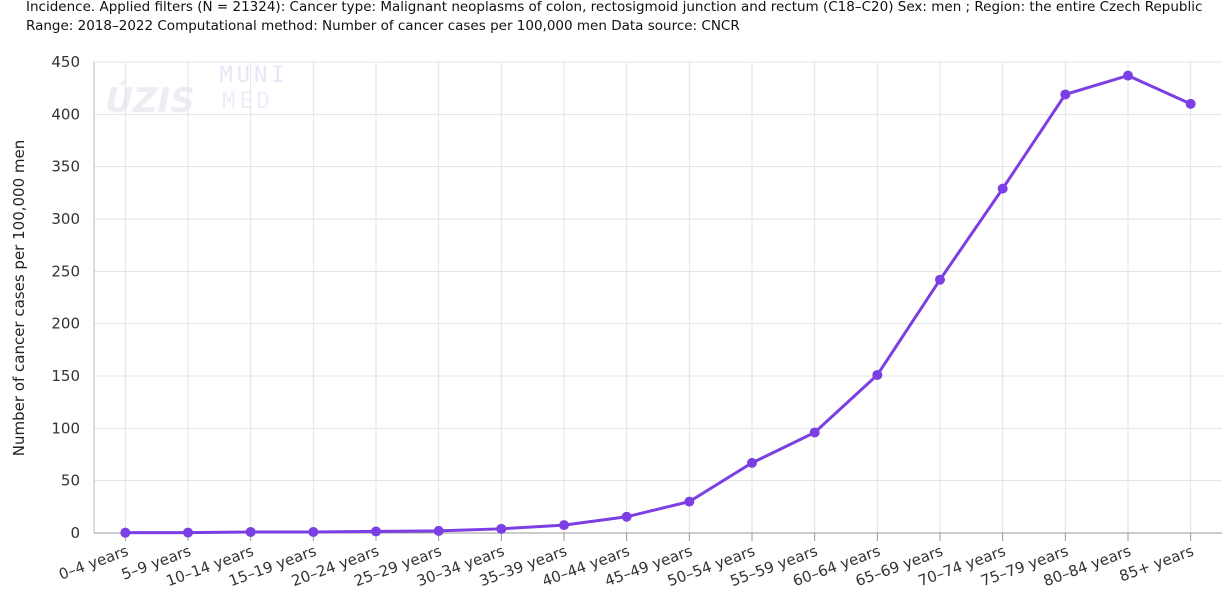  I want to click on y-tick-label: 200, so click(65, 324).